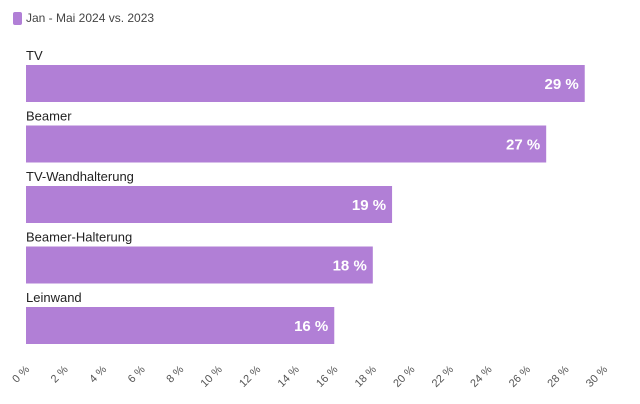 This screenshot has height=404, width=640. I want to click on data-label: 29 %, so click(562, 84).